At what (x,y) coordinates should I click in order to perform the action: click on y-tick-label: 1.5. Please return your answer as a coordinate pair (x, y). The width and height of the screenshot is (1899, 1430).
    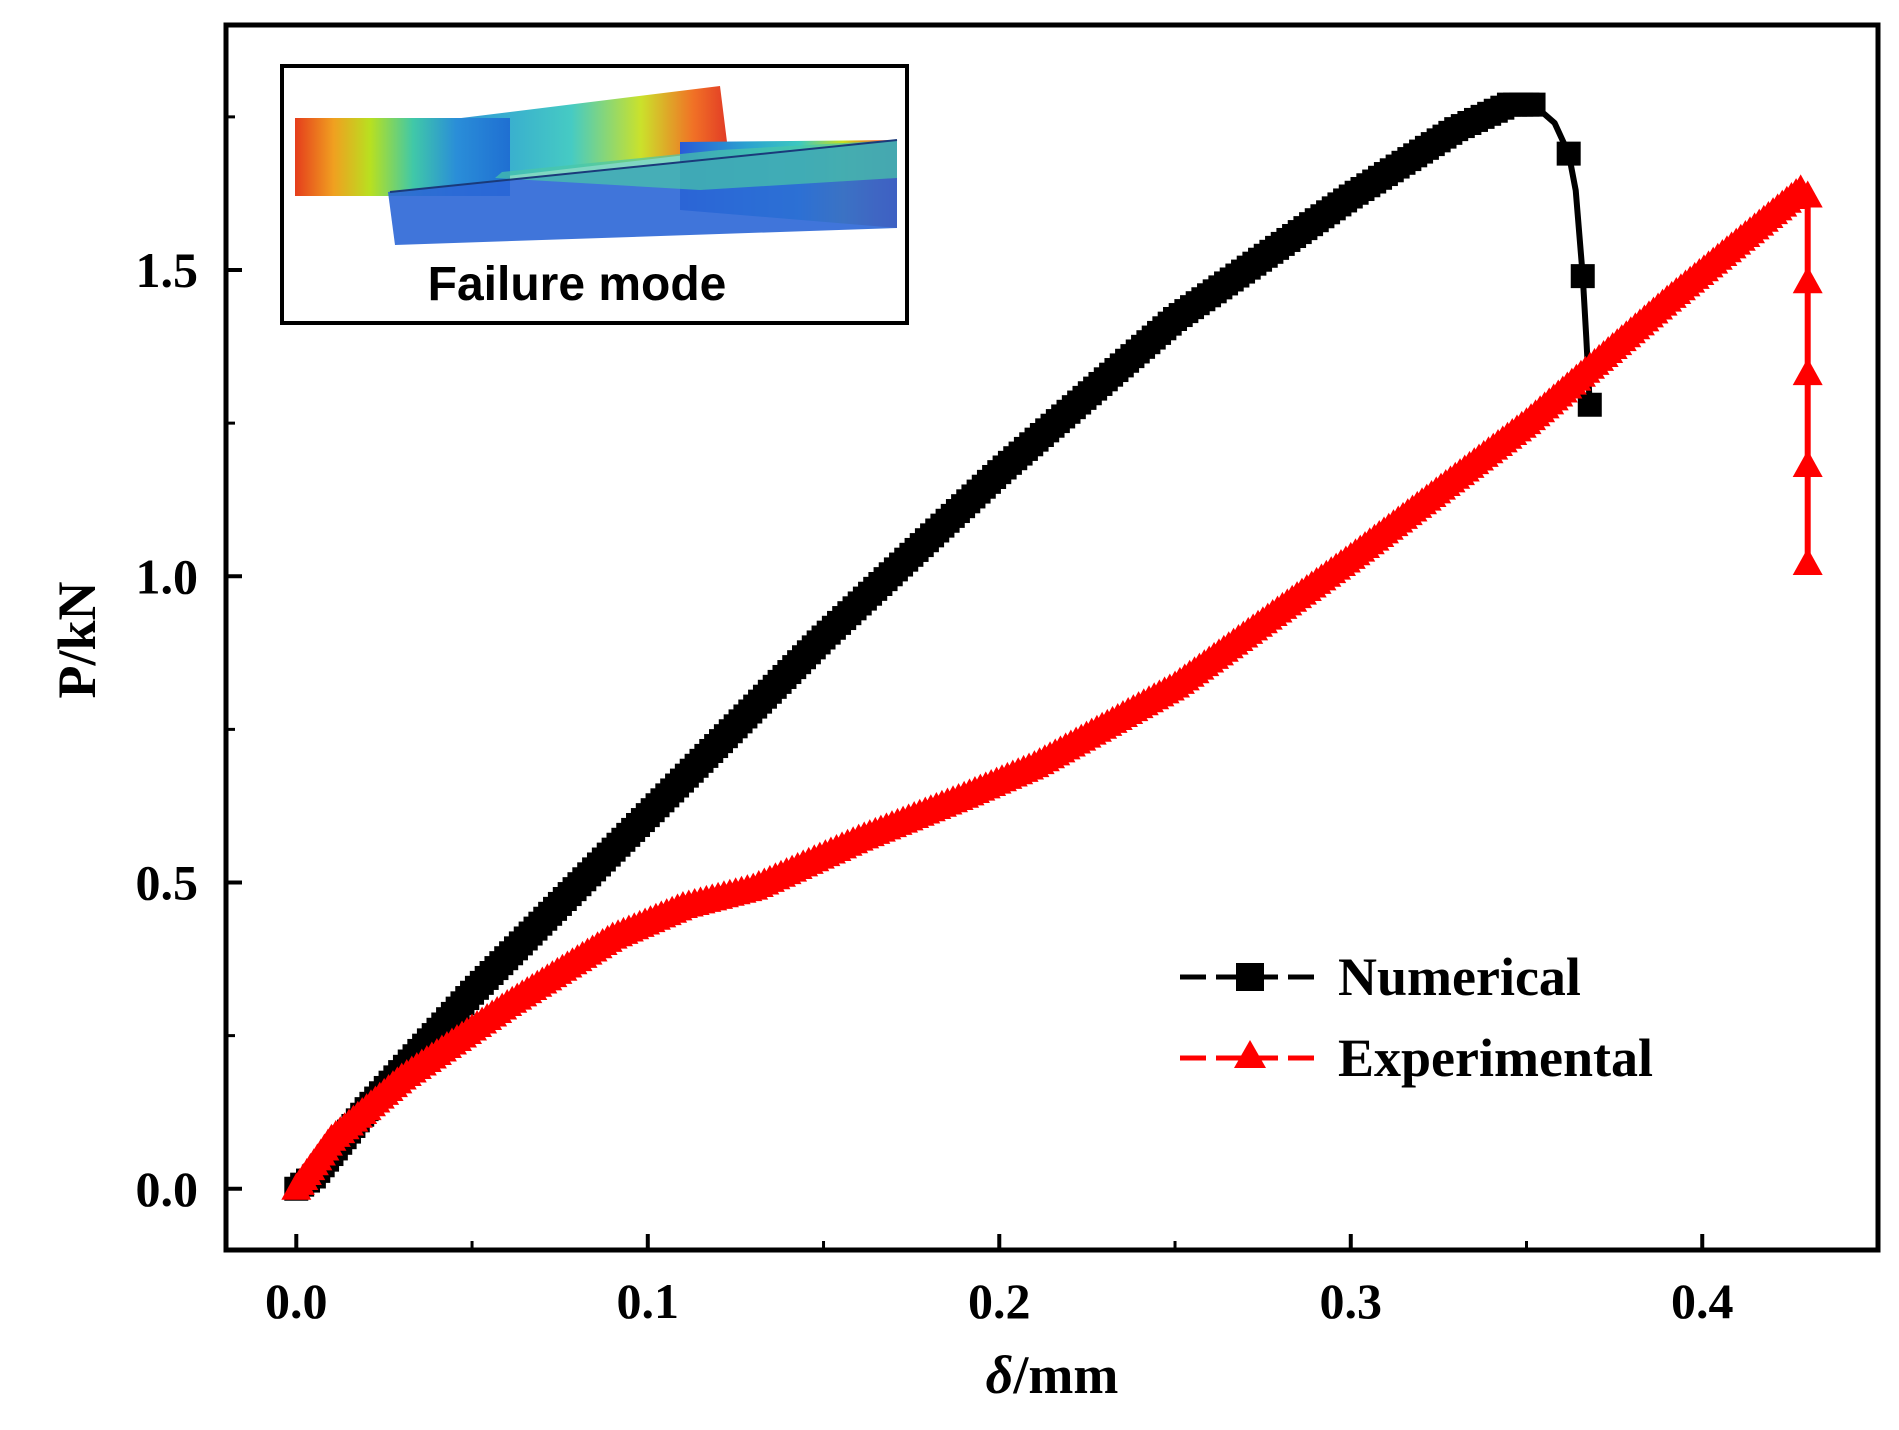
    Looking at the image, I should click on (167, 270).